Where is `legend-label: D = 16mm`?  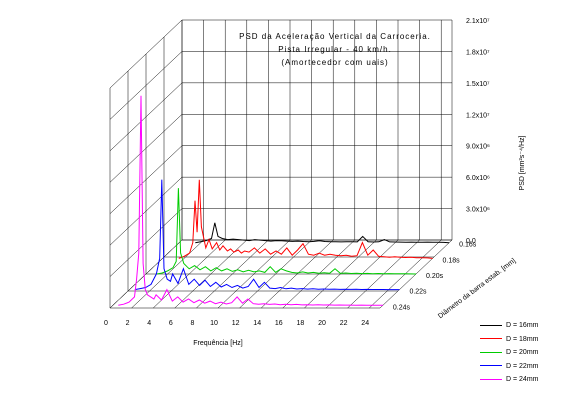 legend-label: D = 16mm is located at coordinates (522, 325).